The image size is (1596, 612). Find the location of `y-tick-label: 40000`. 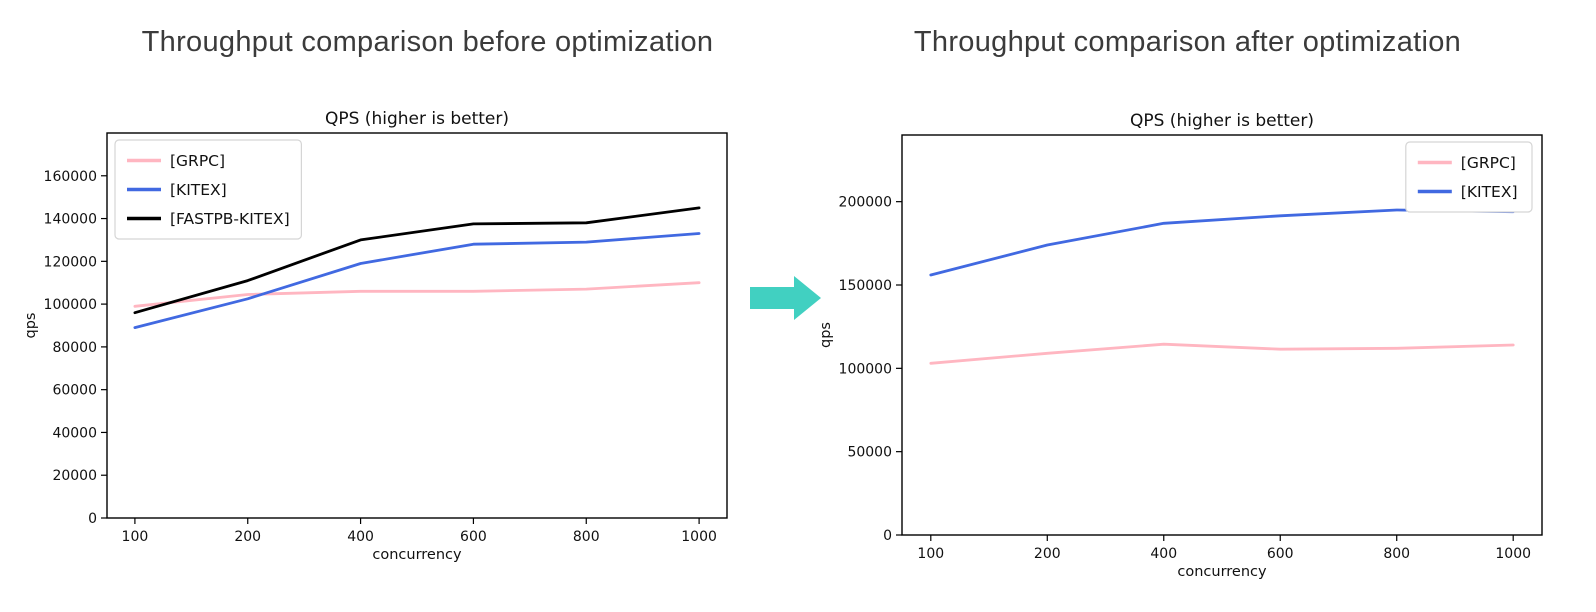

y-tick-label: 40000 is located at coordinates (74, 433).